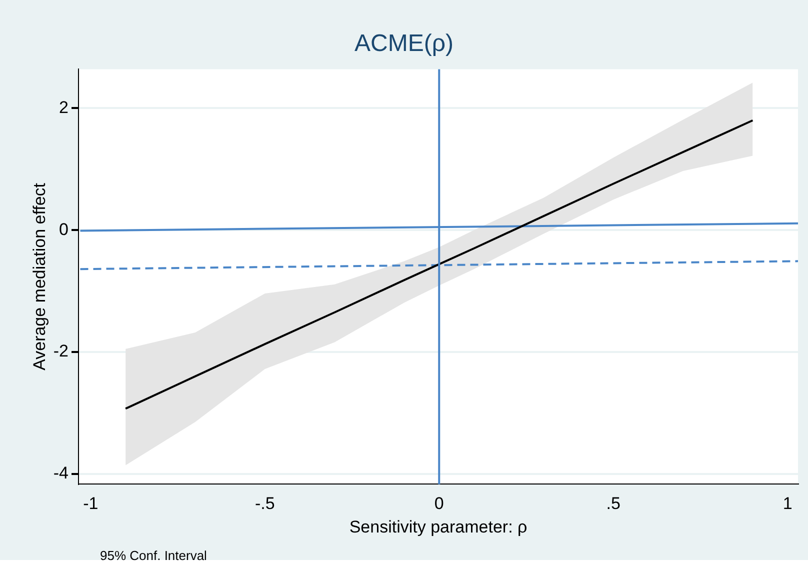 The image size is (808, 587). Describe the element at coordinates (61, 351) in the screenshot. I see `y-tick-label: -2` at that location.